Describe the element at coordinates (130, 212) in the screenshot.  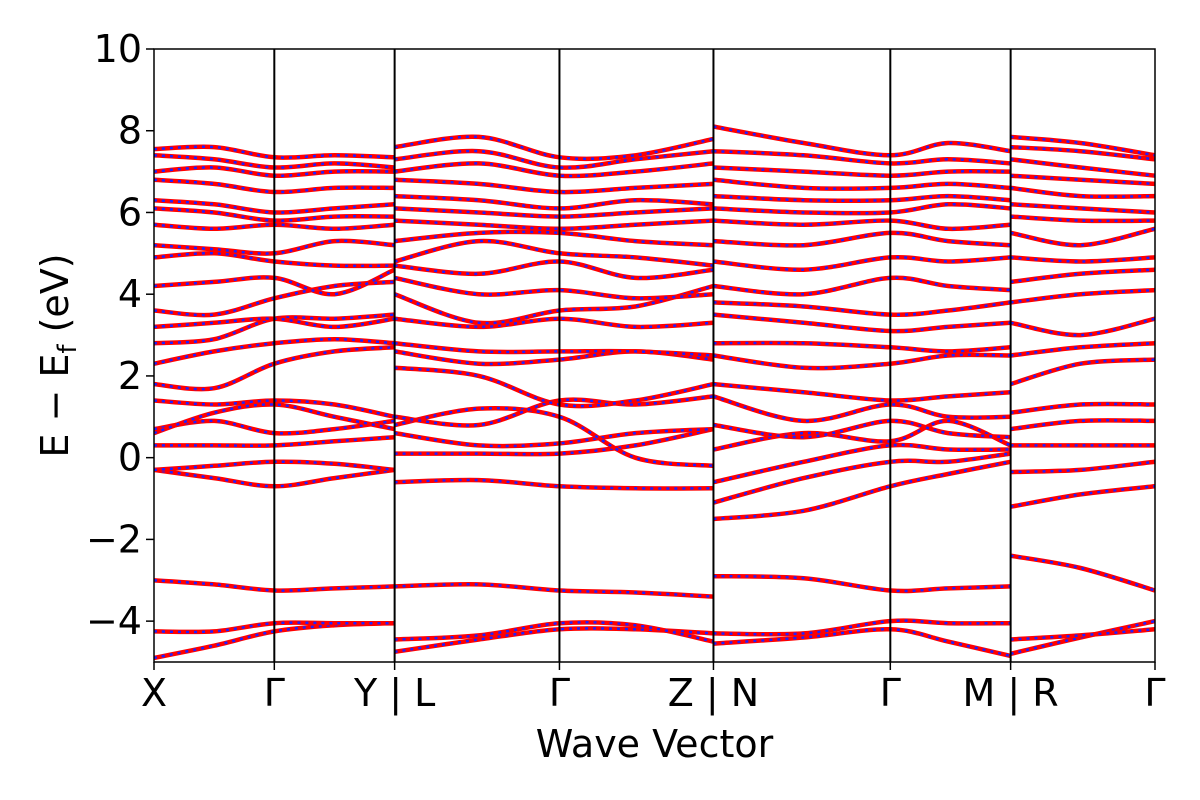
I see `y-tick-label: 6` at that location.